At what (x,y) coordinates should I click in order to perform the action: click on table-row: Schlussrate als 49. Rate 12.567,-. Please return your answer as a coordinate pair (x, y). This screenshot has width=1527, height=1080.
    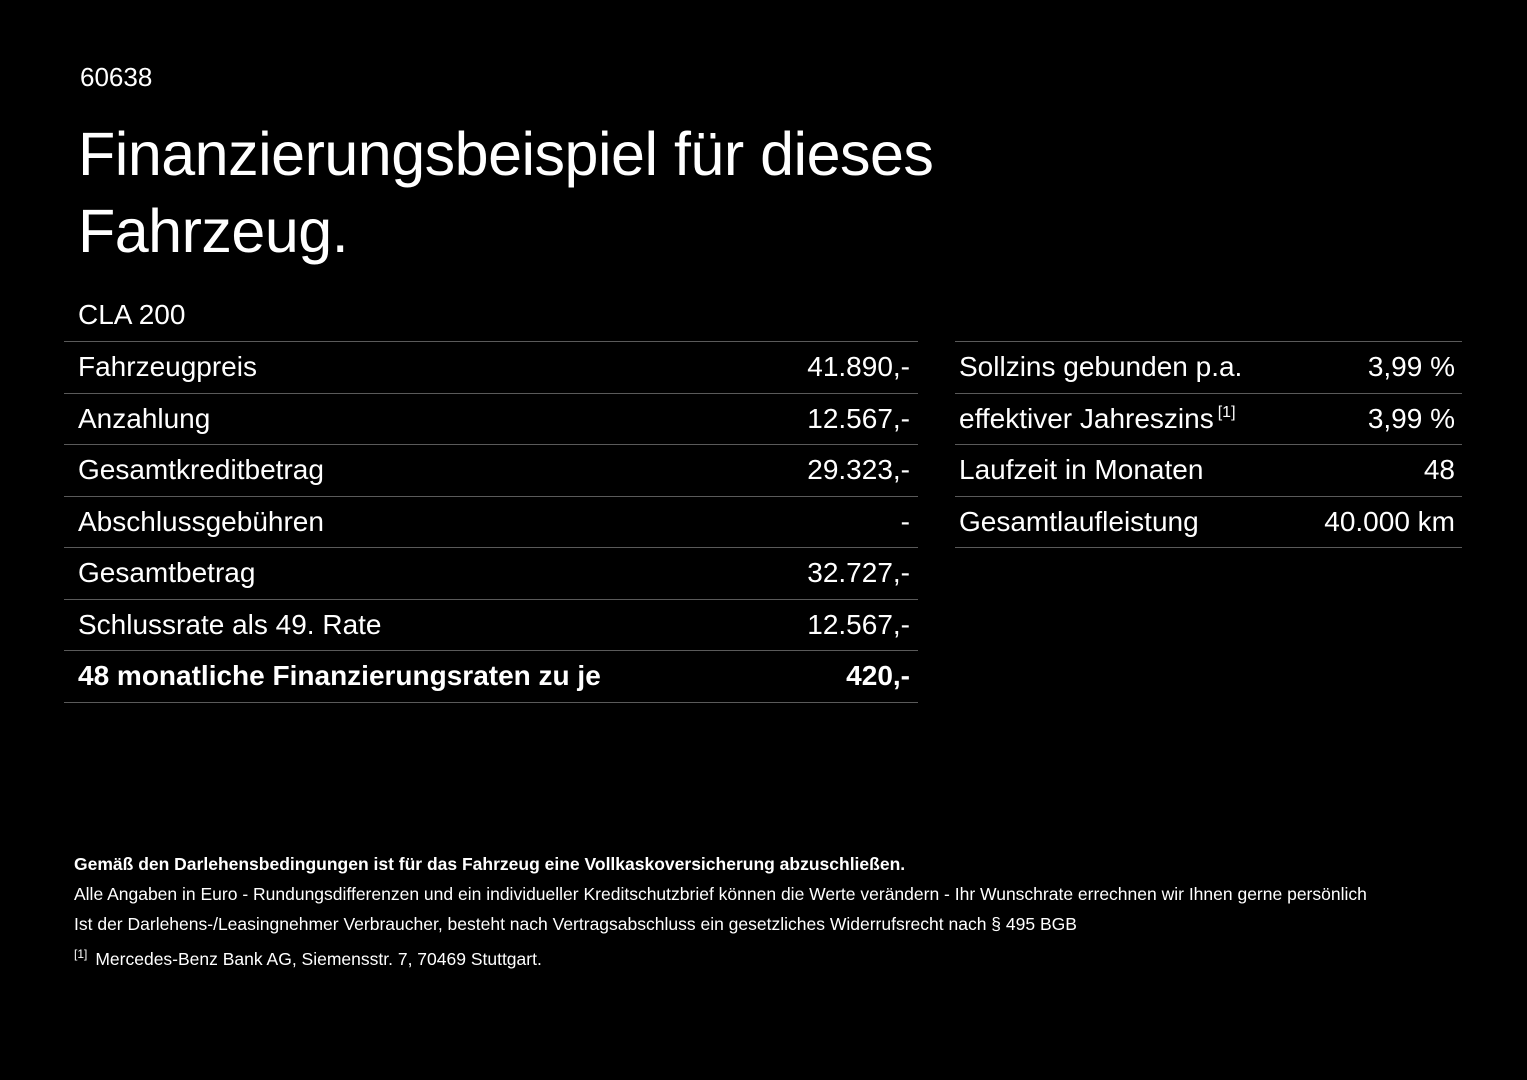
    Looking at the image, I should click on (491, 625).